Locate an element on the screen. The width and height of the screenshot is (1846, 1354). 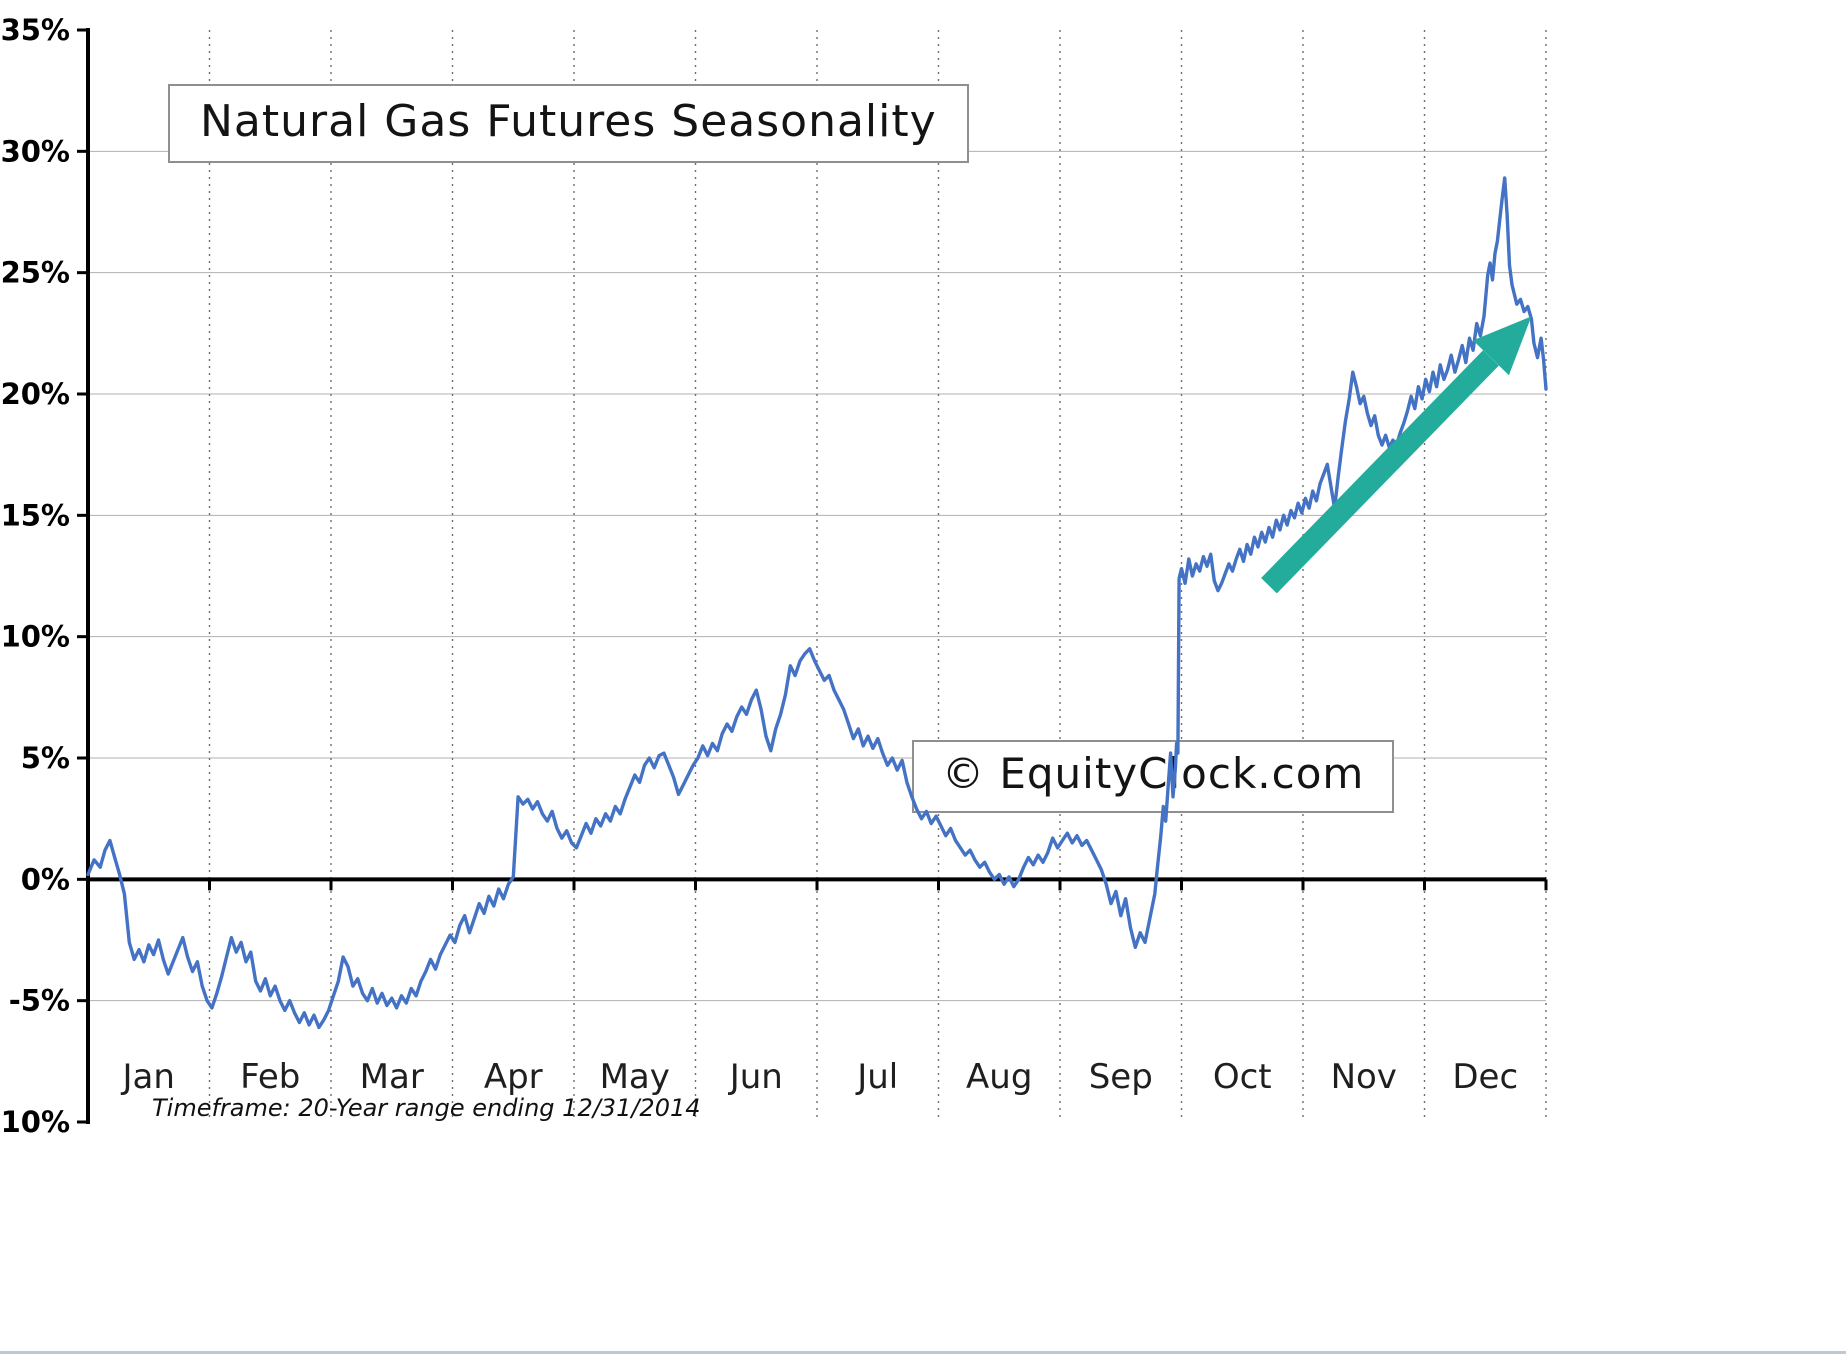
zero-axis is located at coordinates (817, 884).